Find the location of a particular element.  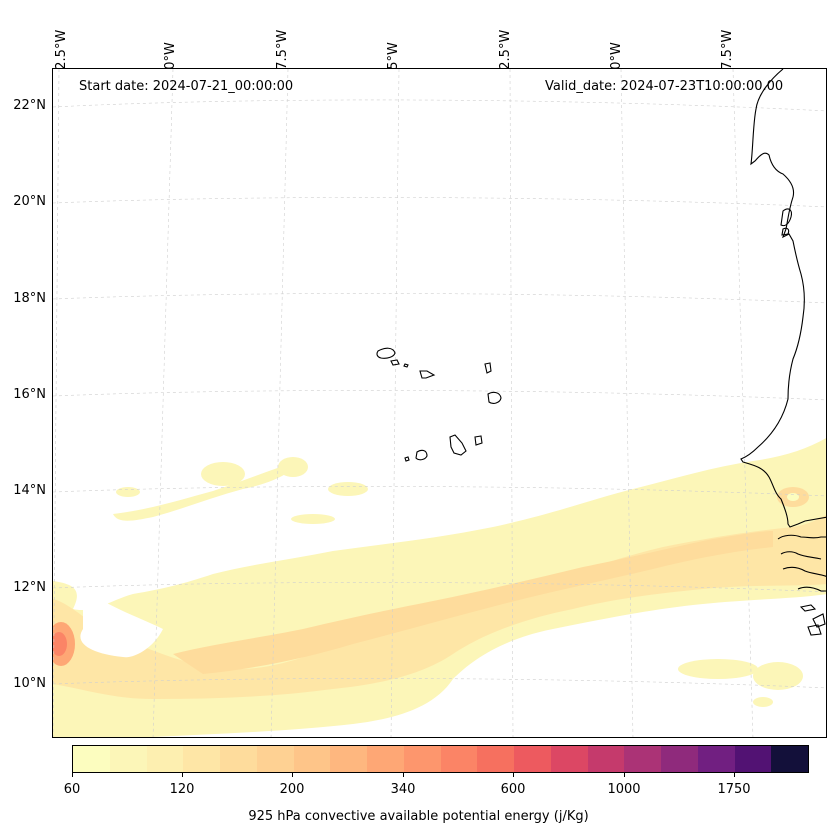

cape-band-inner is located at coordinates (473, 602).